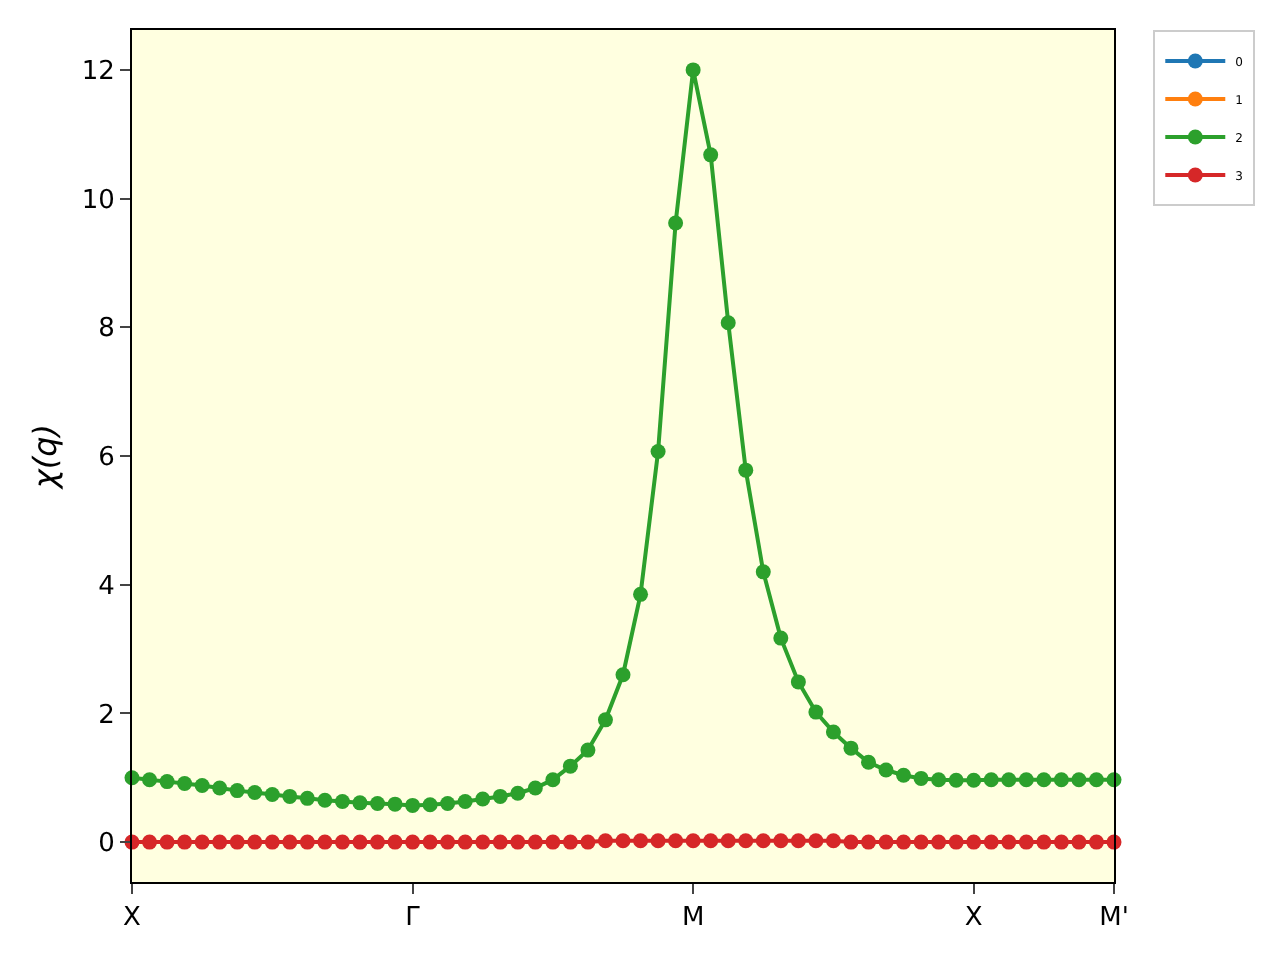  I want to click on x-tick-label: Γ, so click(413, 918).